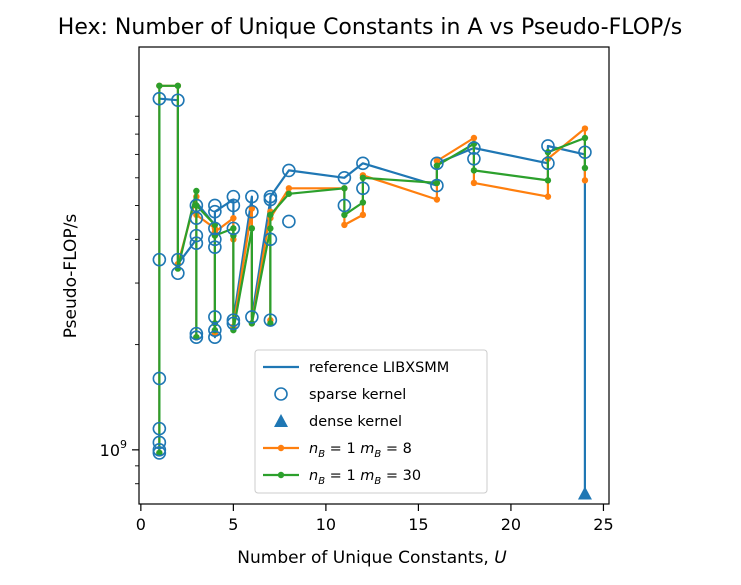 This screenshot has width=741, height=585. Describe the element at coordinates (360, 450) in the screenshot. I see `legend-label: nB = 1 mB = 8` at that location.